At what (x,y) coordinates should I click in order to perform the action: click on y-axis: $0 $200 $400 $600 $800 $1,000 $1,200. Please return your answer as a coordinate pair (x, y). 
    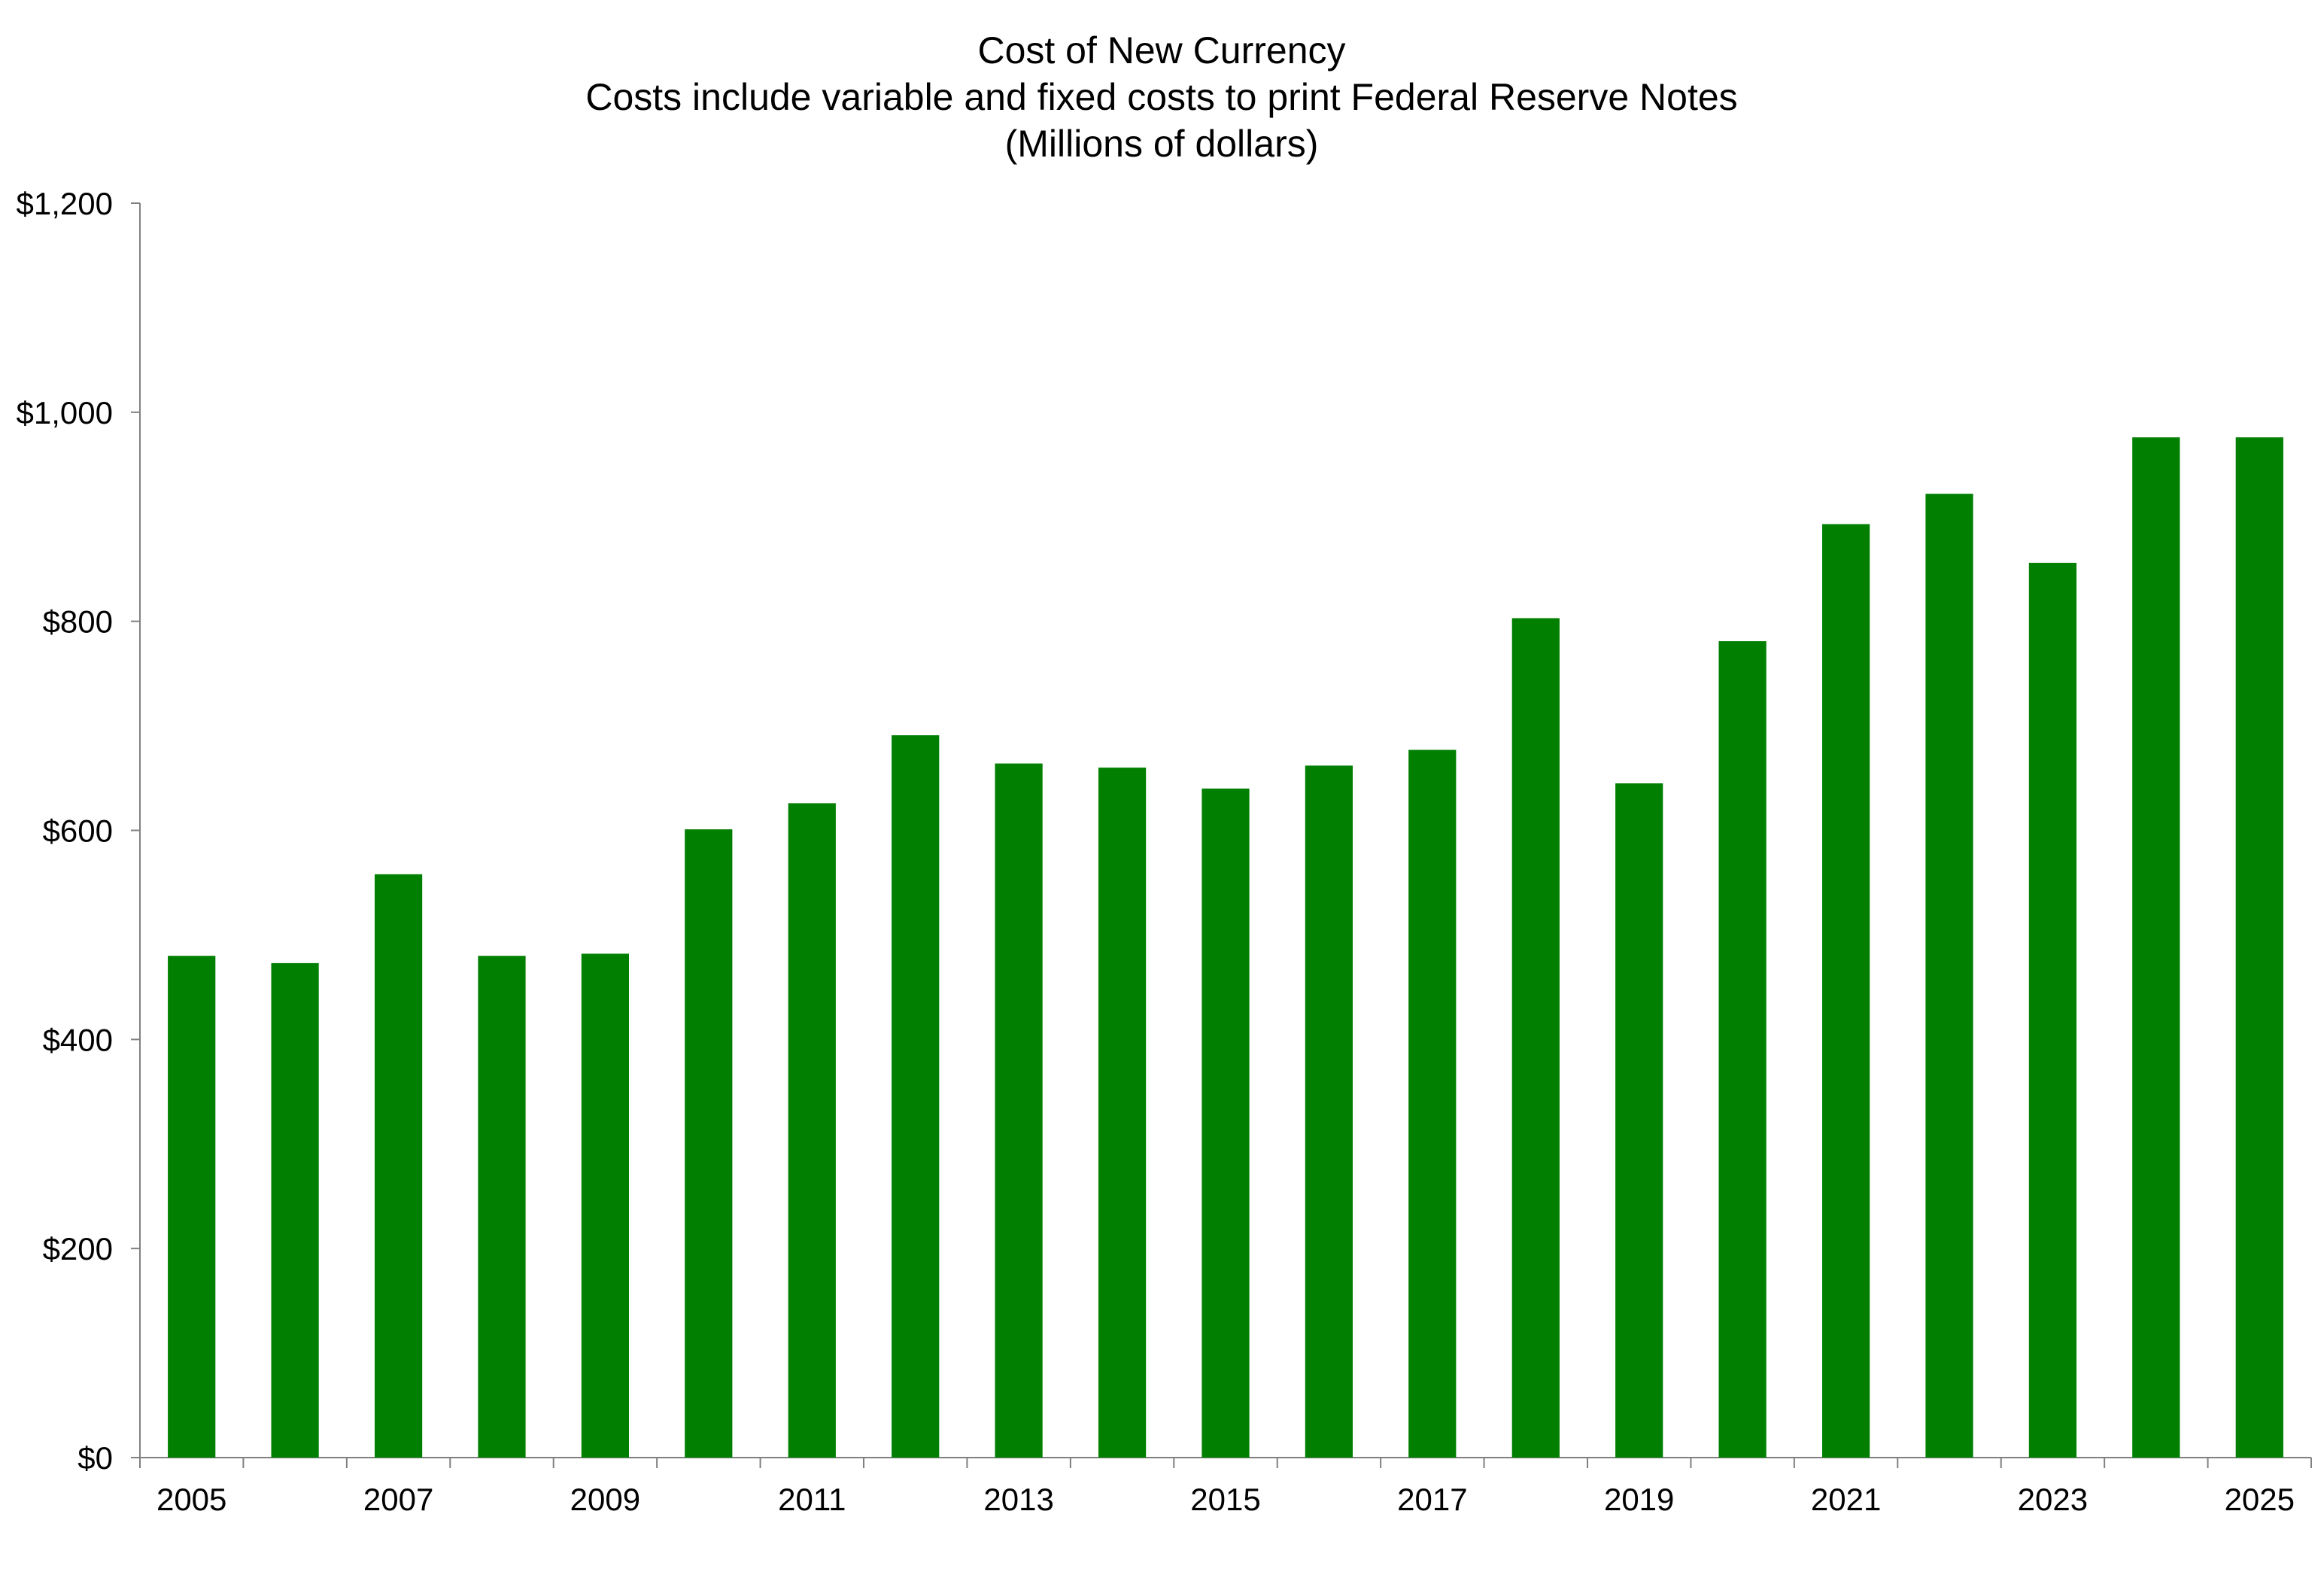
    Looking at the image, I should click on (79, 831).